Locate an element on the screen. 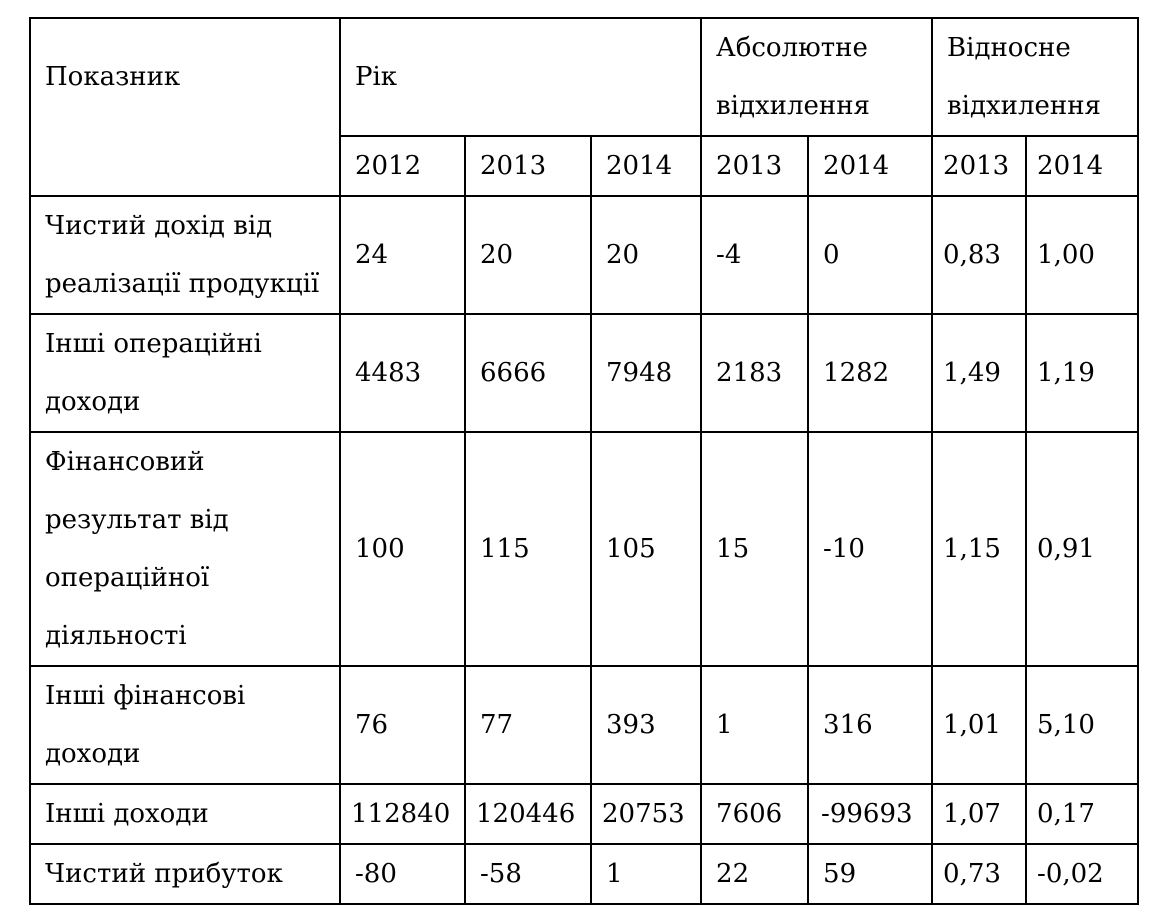 The width and height of the screenshot is (1164, 916). cell: 1,49 is located at coordinates (979, 373).